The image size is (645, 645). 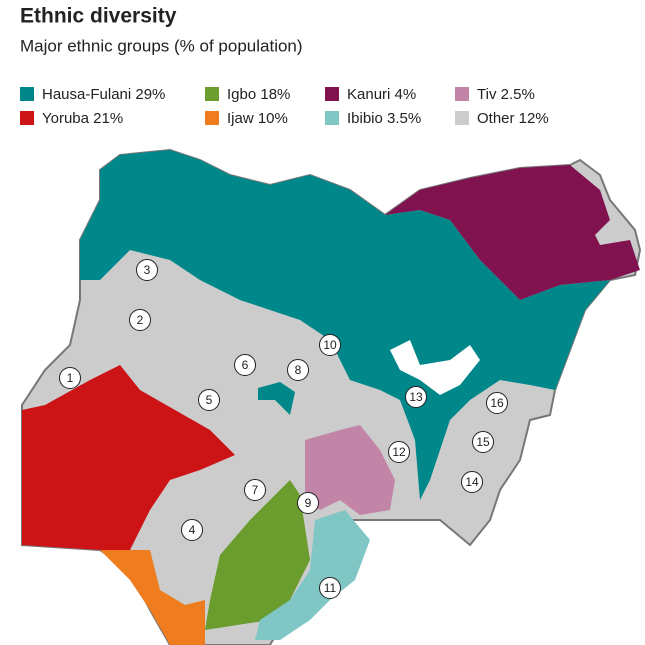 I want to click on marker-label: 8, so click(x=298, y=370).